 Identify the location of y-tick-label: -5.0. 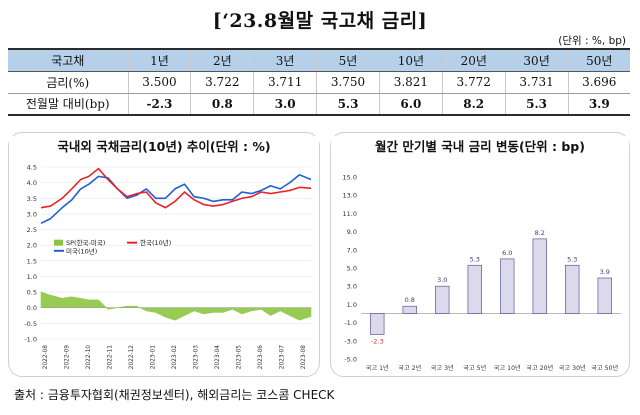
(350, 360).